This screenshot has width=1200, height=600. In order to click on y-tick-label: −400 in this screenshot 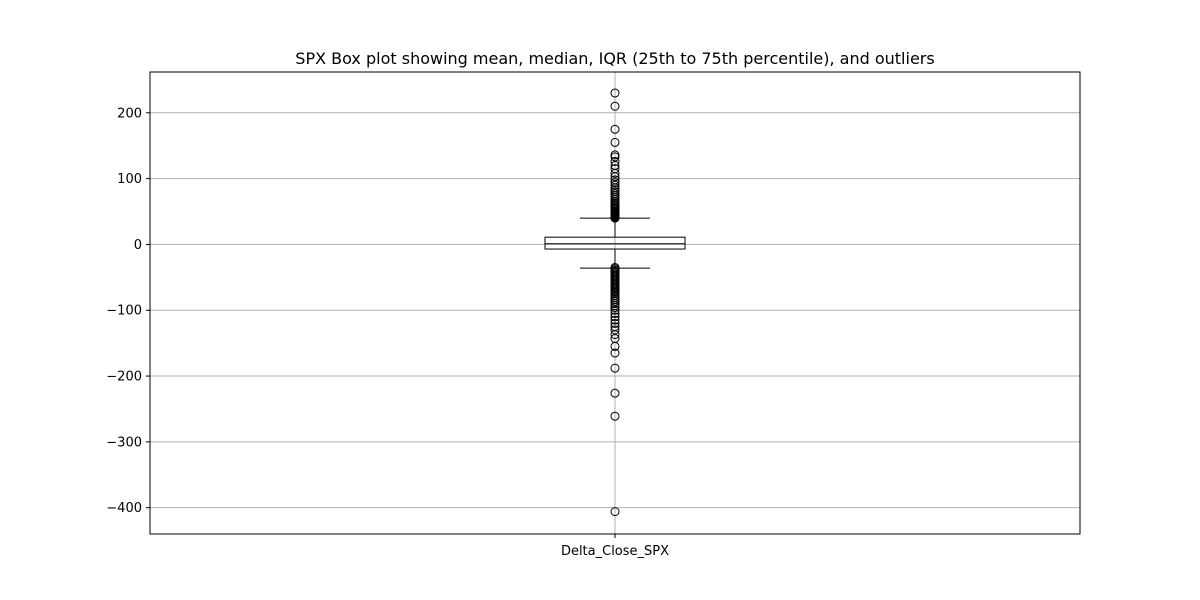, I will do `click(124, 508)`.